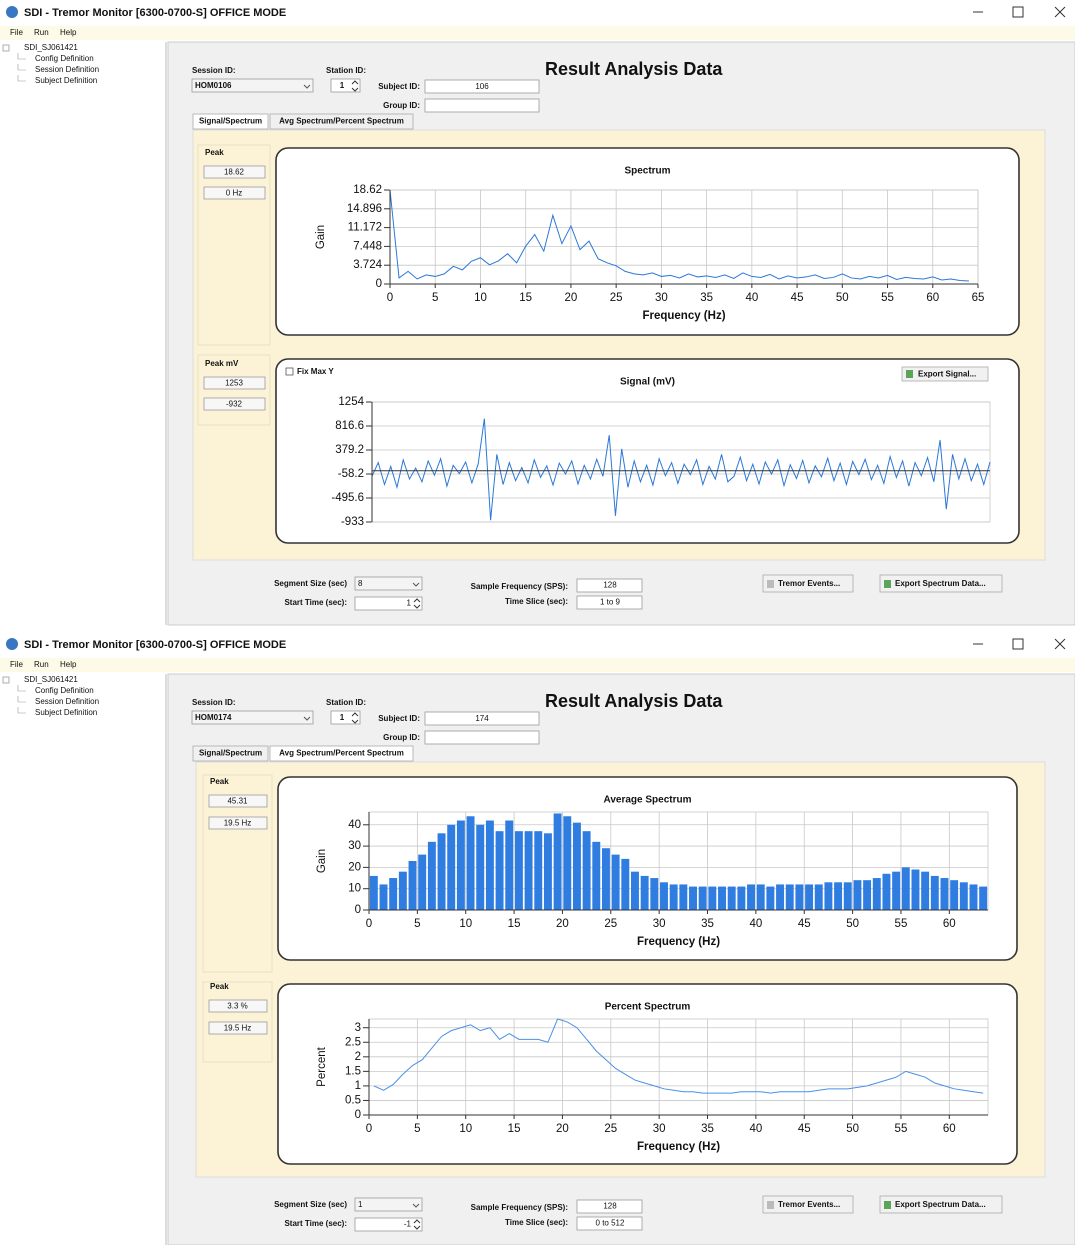 The width and height of the screenshot is (1075, 1245). Describe the element at coordinates (369, 924) in the screenshot. I see `x-tick-label: 0` at that location.